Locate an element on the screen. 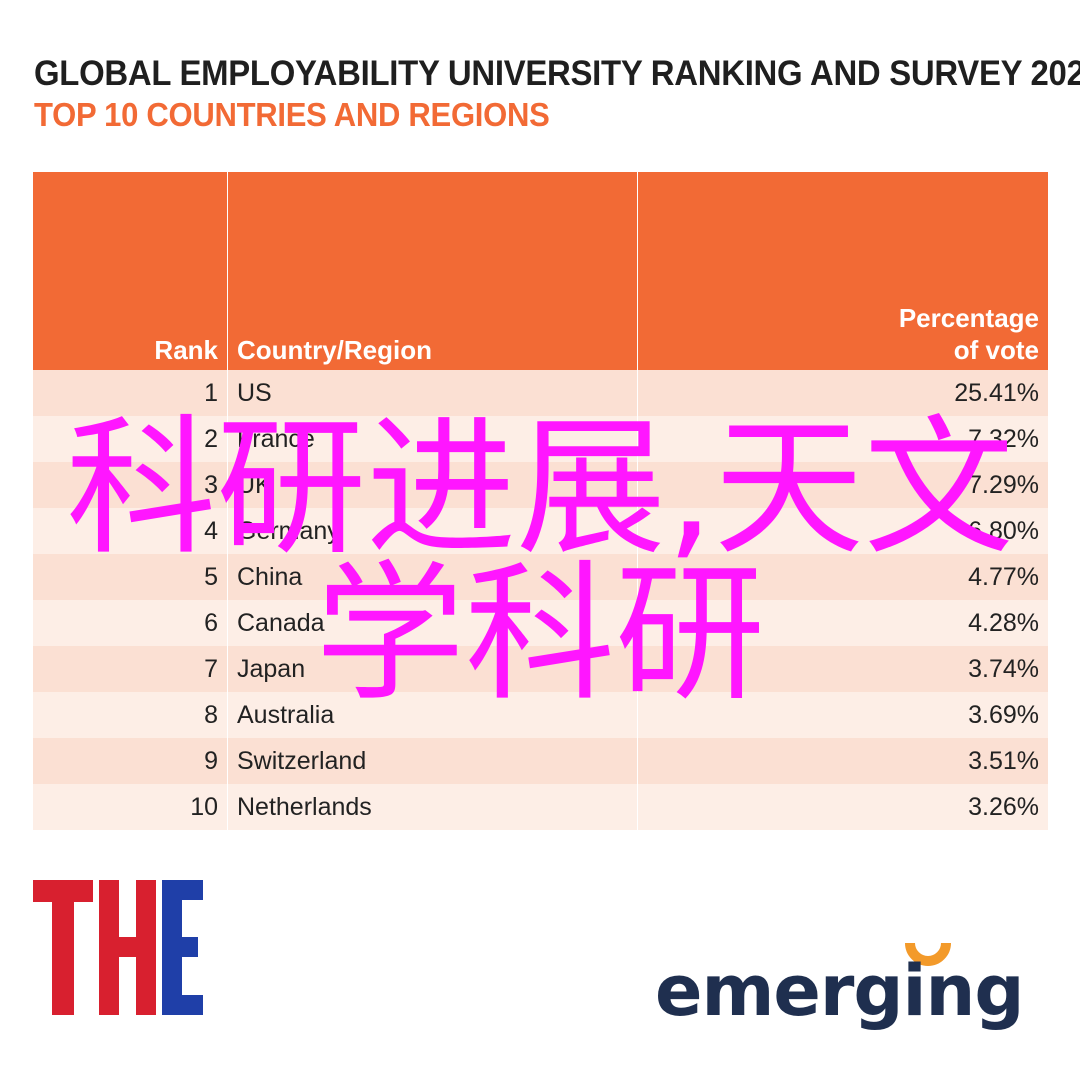 The width and height of the screenshot is (1080, 1080). cell-rank: 8 is located at coordinates (130, 715).